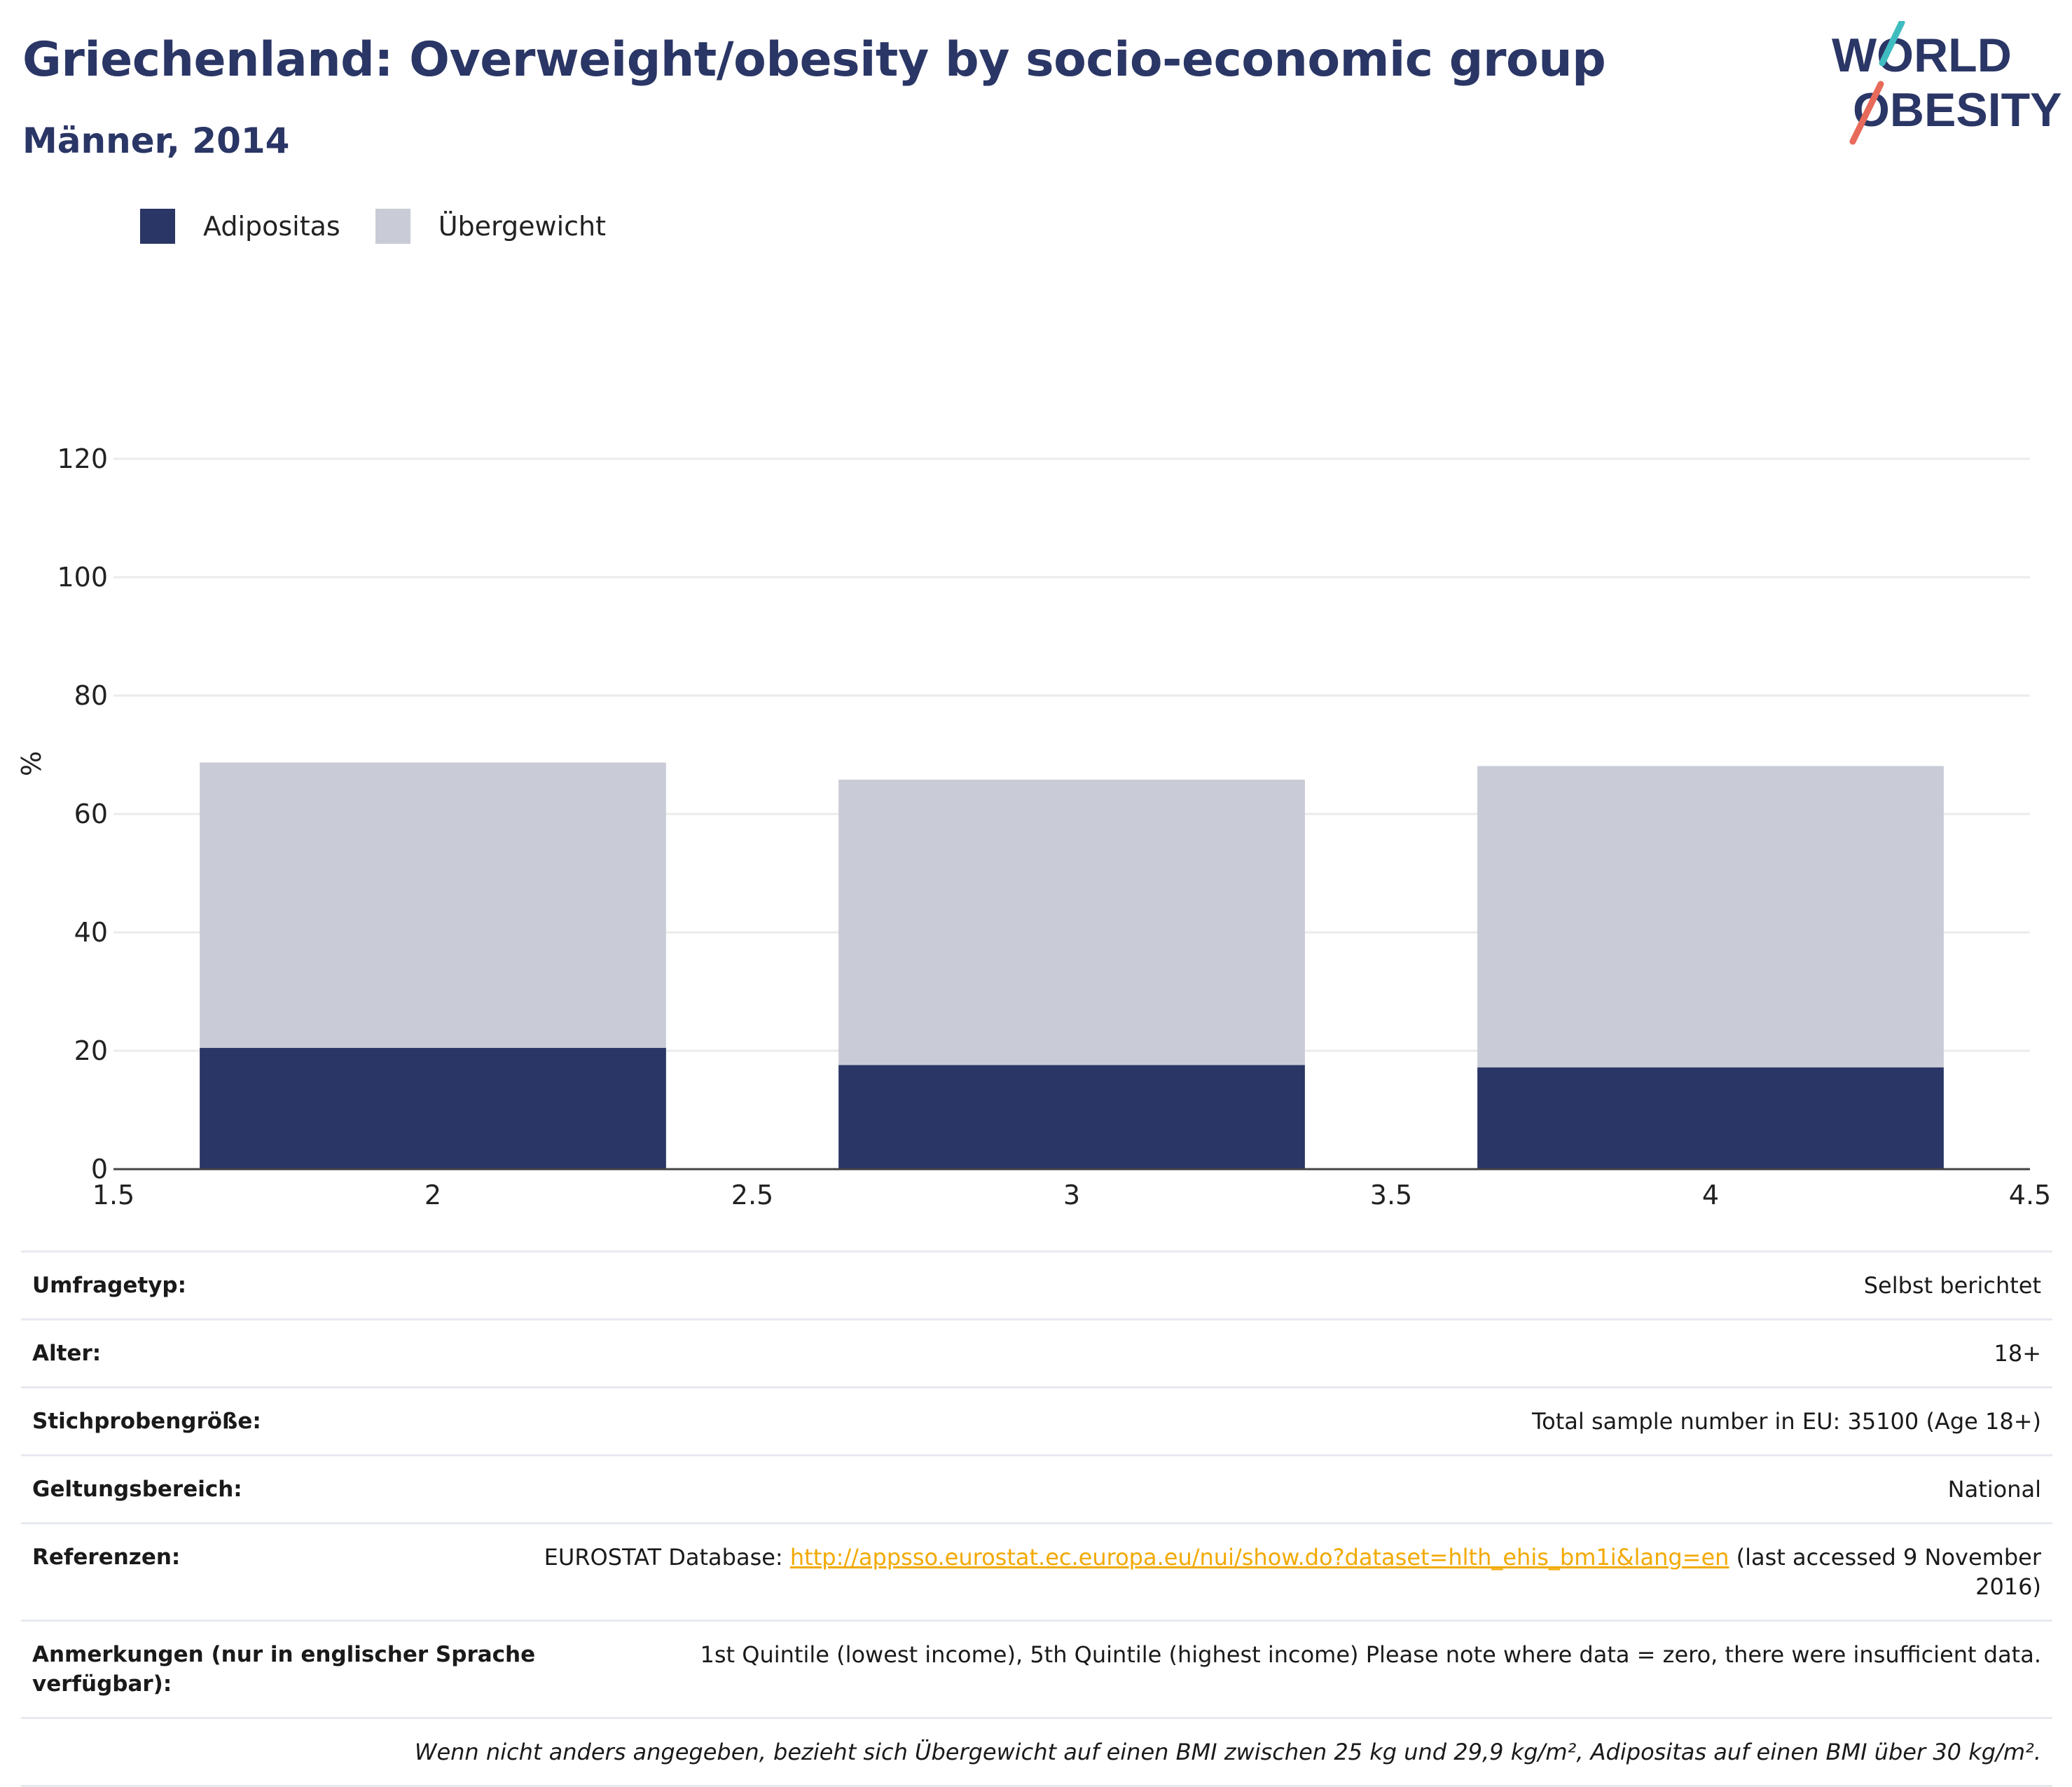  What do you see at coordinates (107, 1557) in the screenshot?
I see `info-label: Referenzen:` at bounding box center [107, 1557].